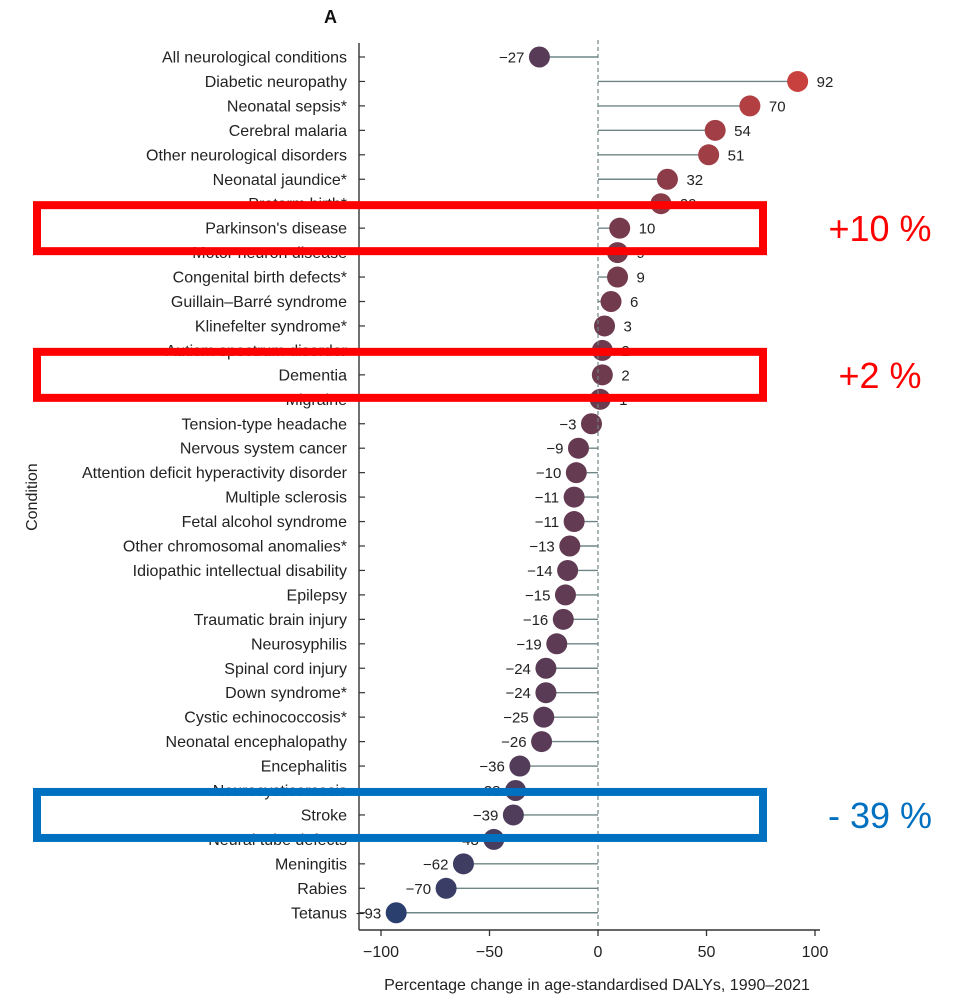 The height and width of the screenshot is (996, 969). What do you see at coordinates (515, 718) in the screenshot?
I see `value-label: −25` at bounding box center [515, 718].